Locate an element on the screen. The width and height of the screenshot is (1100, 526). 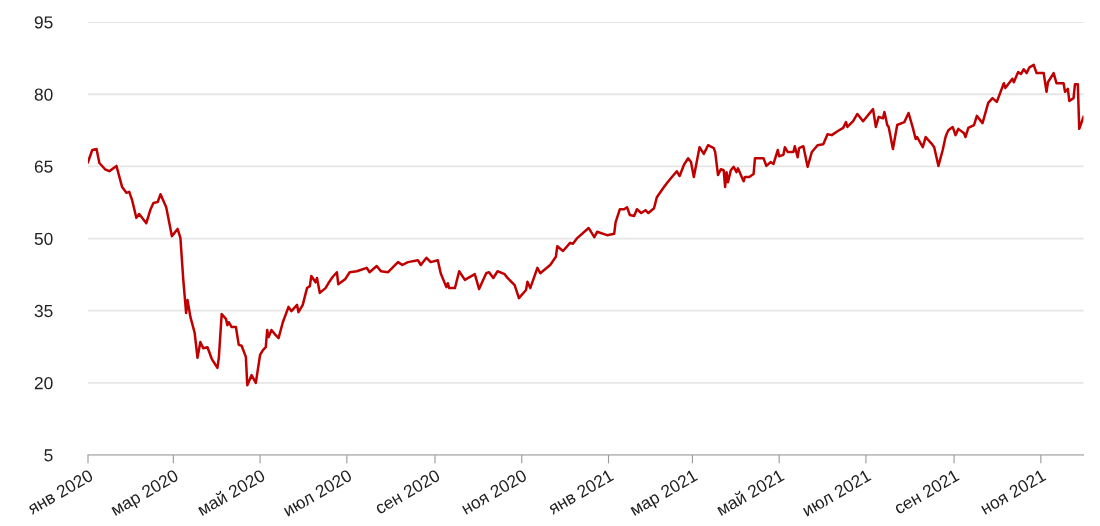
y-tick-label: 65 is located at coordinates (43, 166).